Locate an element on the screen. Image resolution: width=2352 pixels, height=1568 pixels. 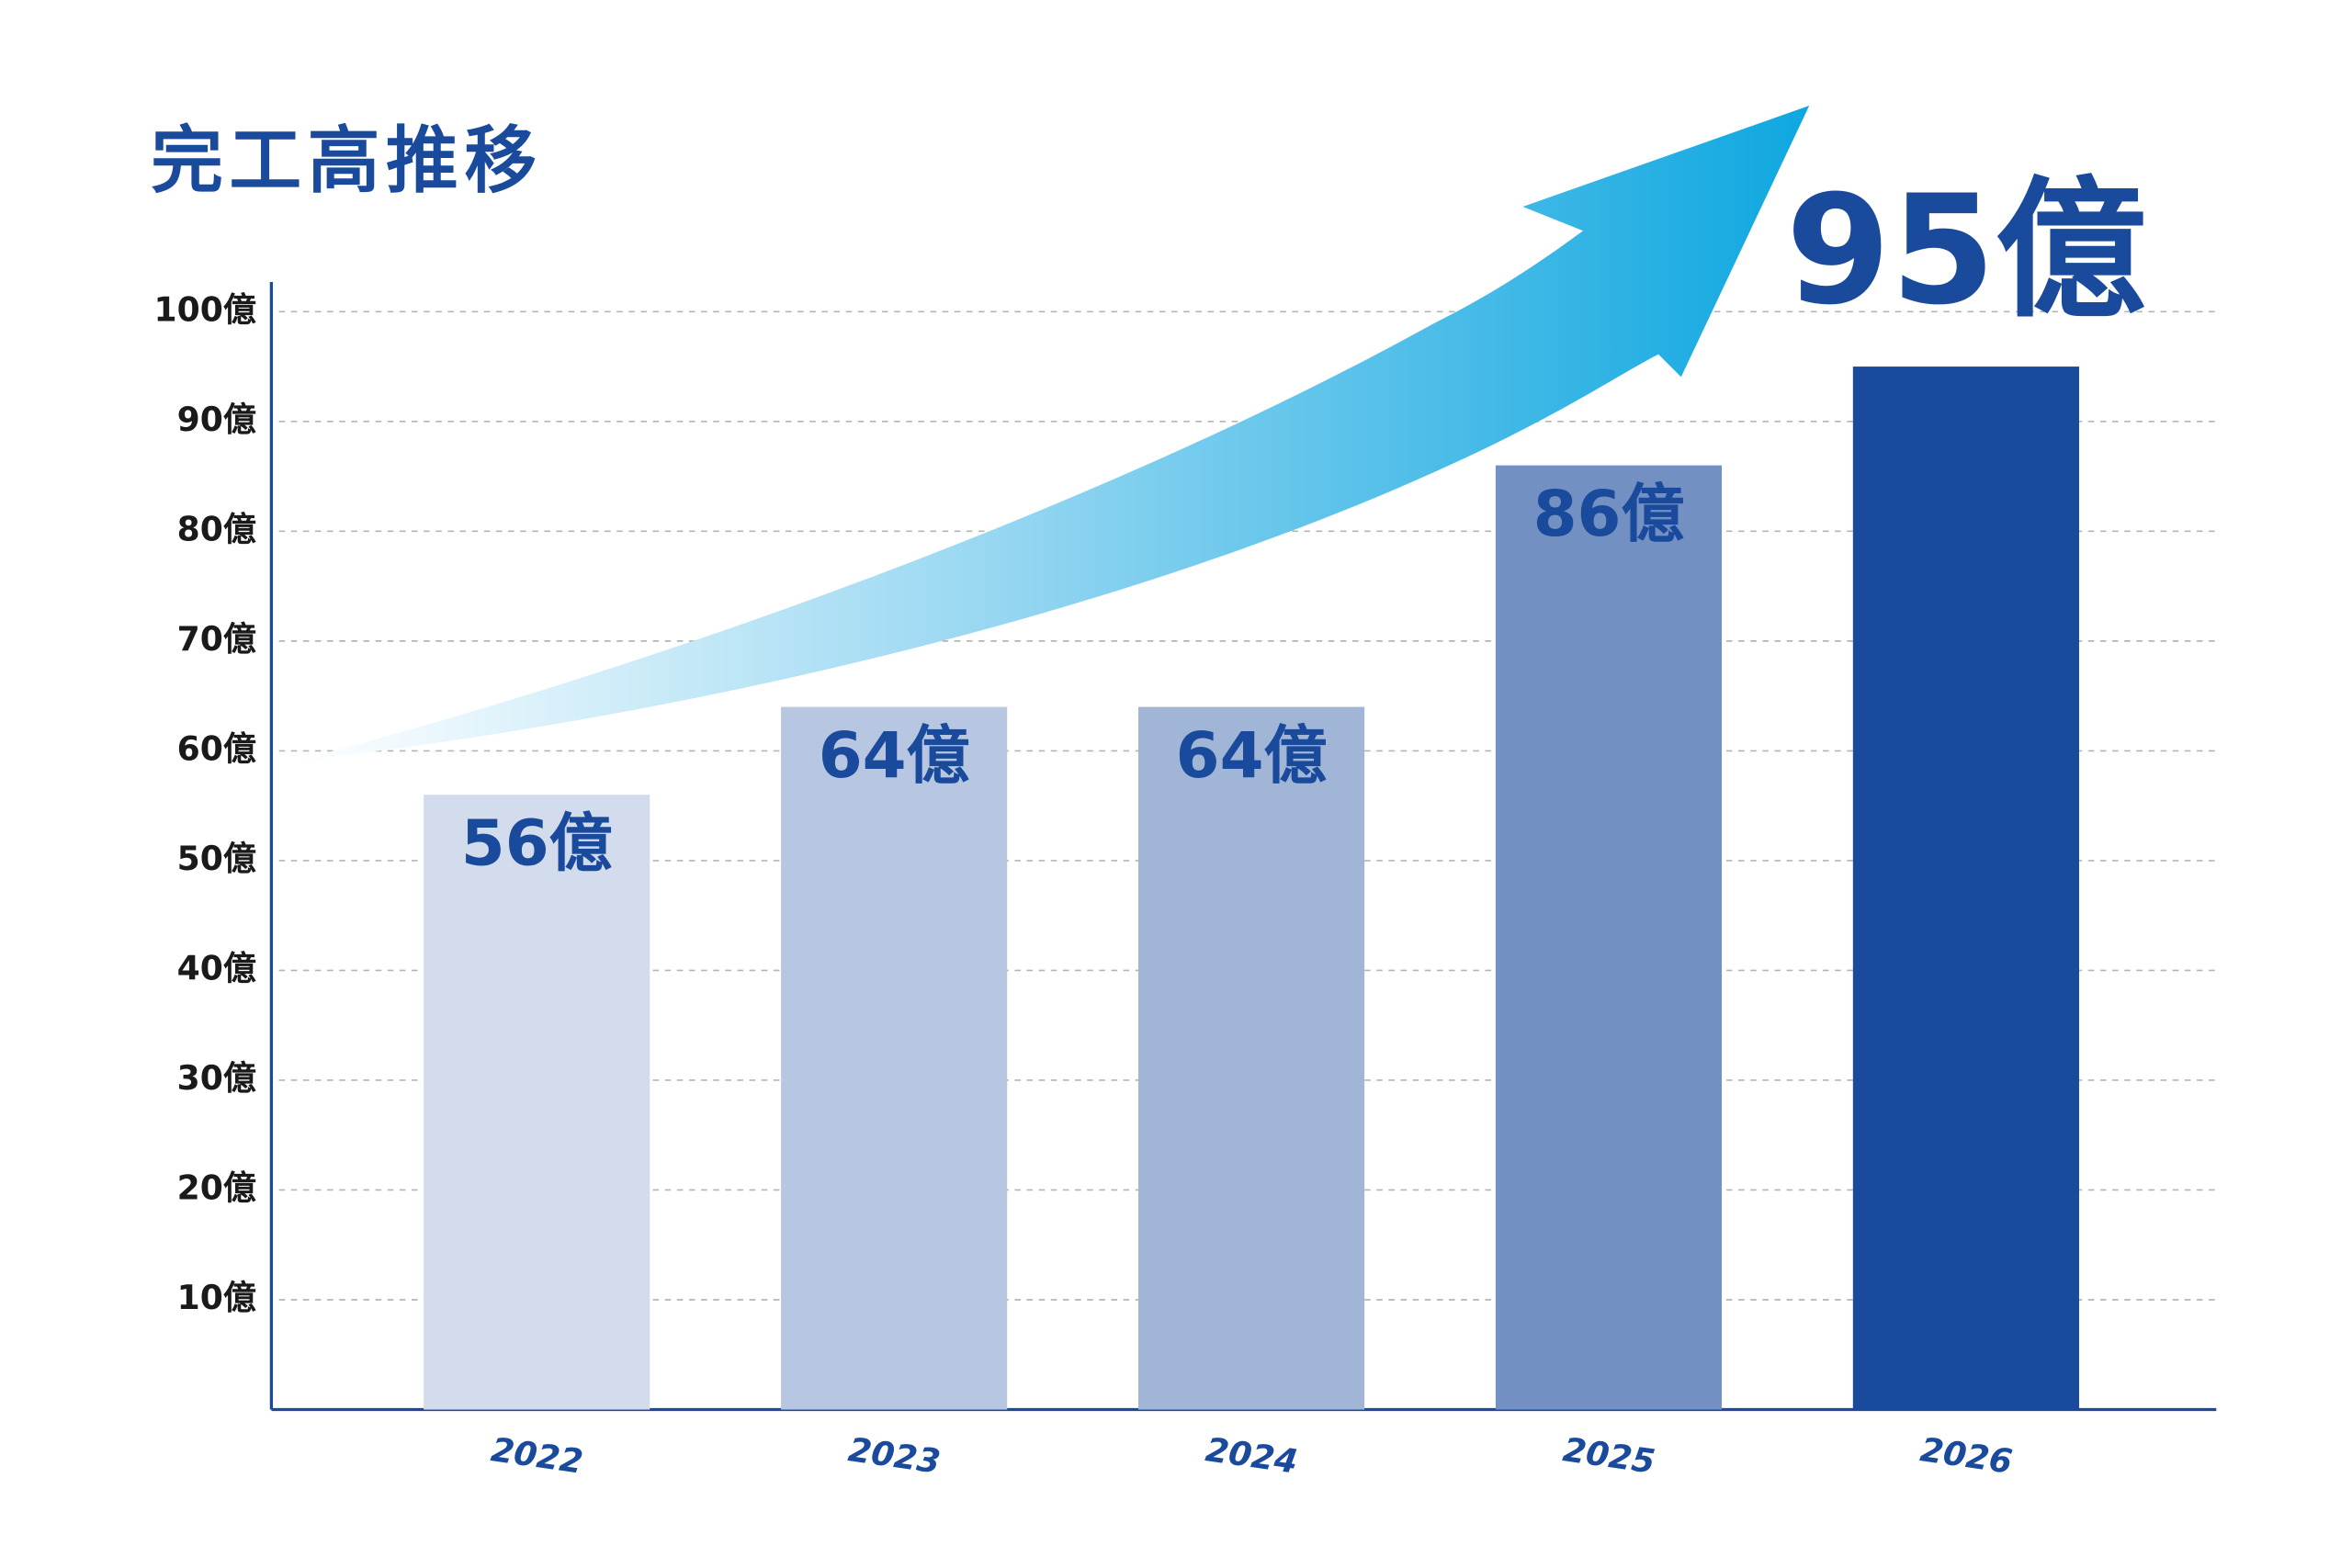
x-tick-label: 2024 is located at coordinates (1252, 1456).